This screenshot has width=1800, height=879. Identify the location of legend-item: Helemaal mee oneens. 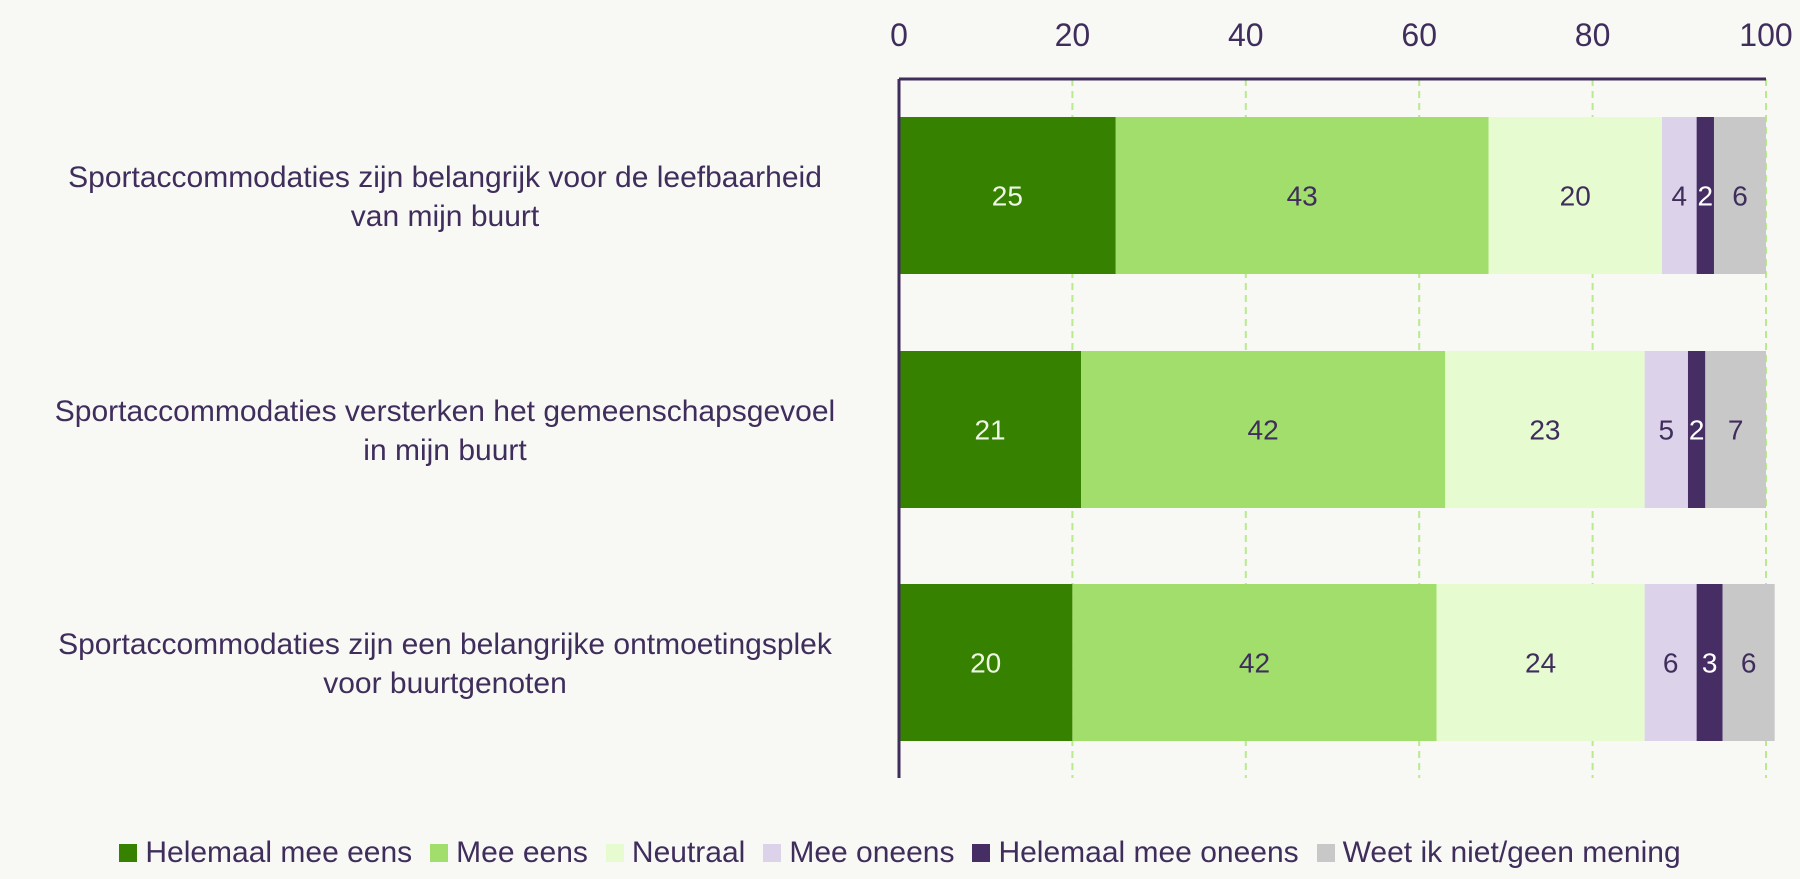
(1135, 853).